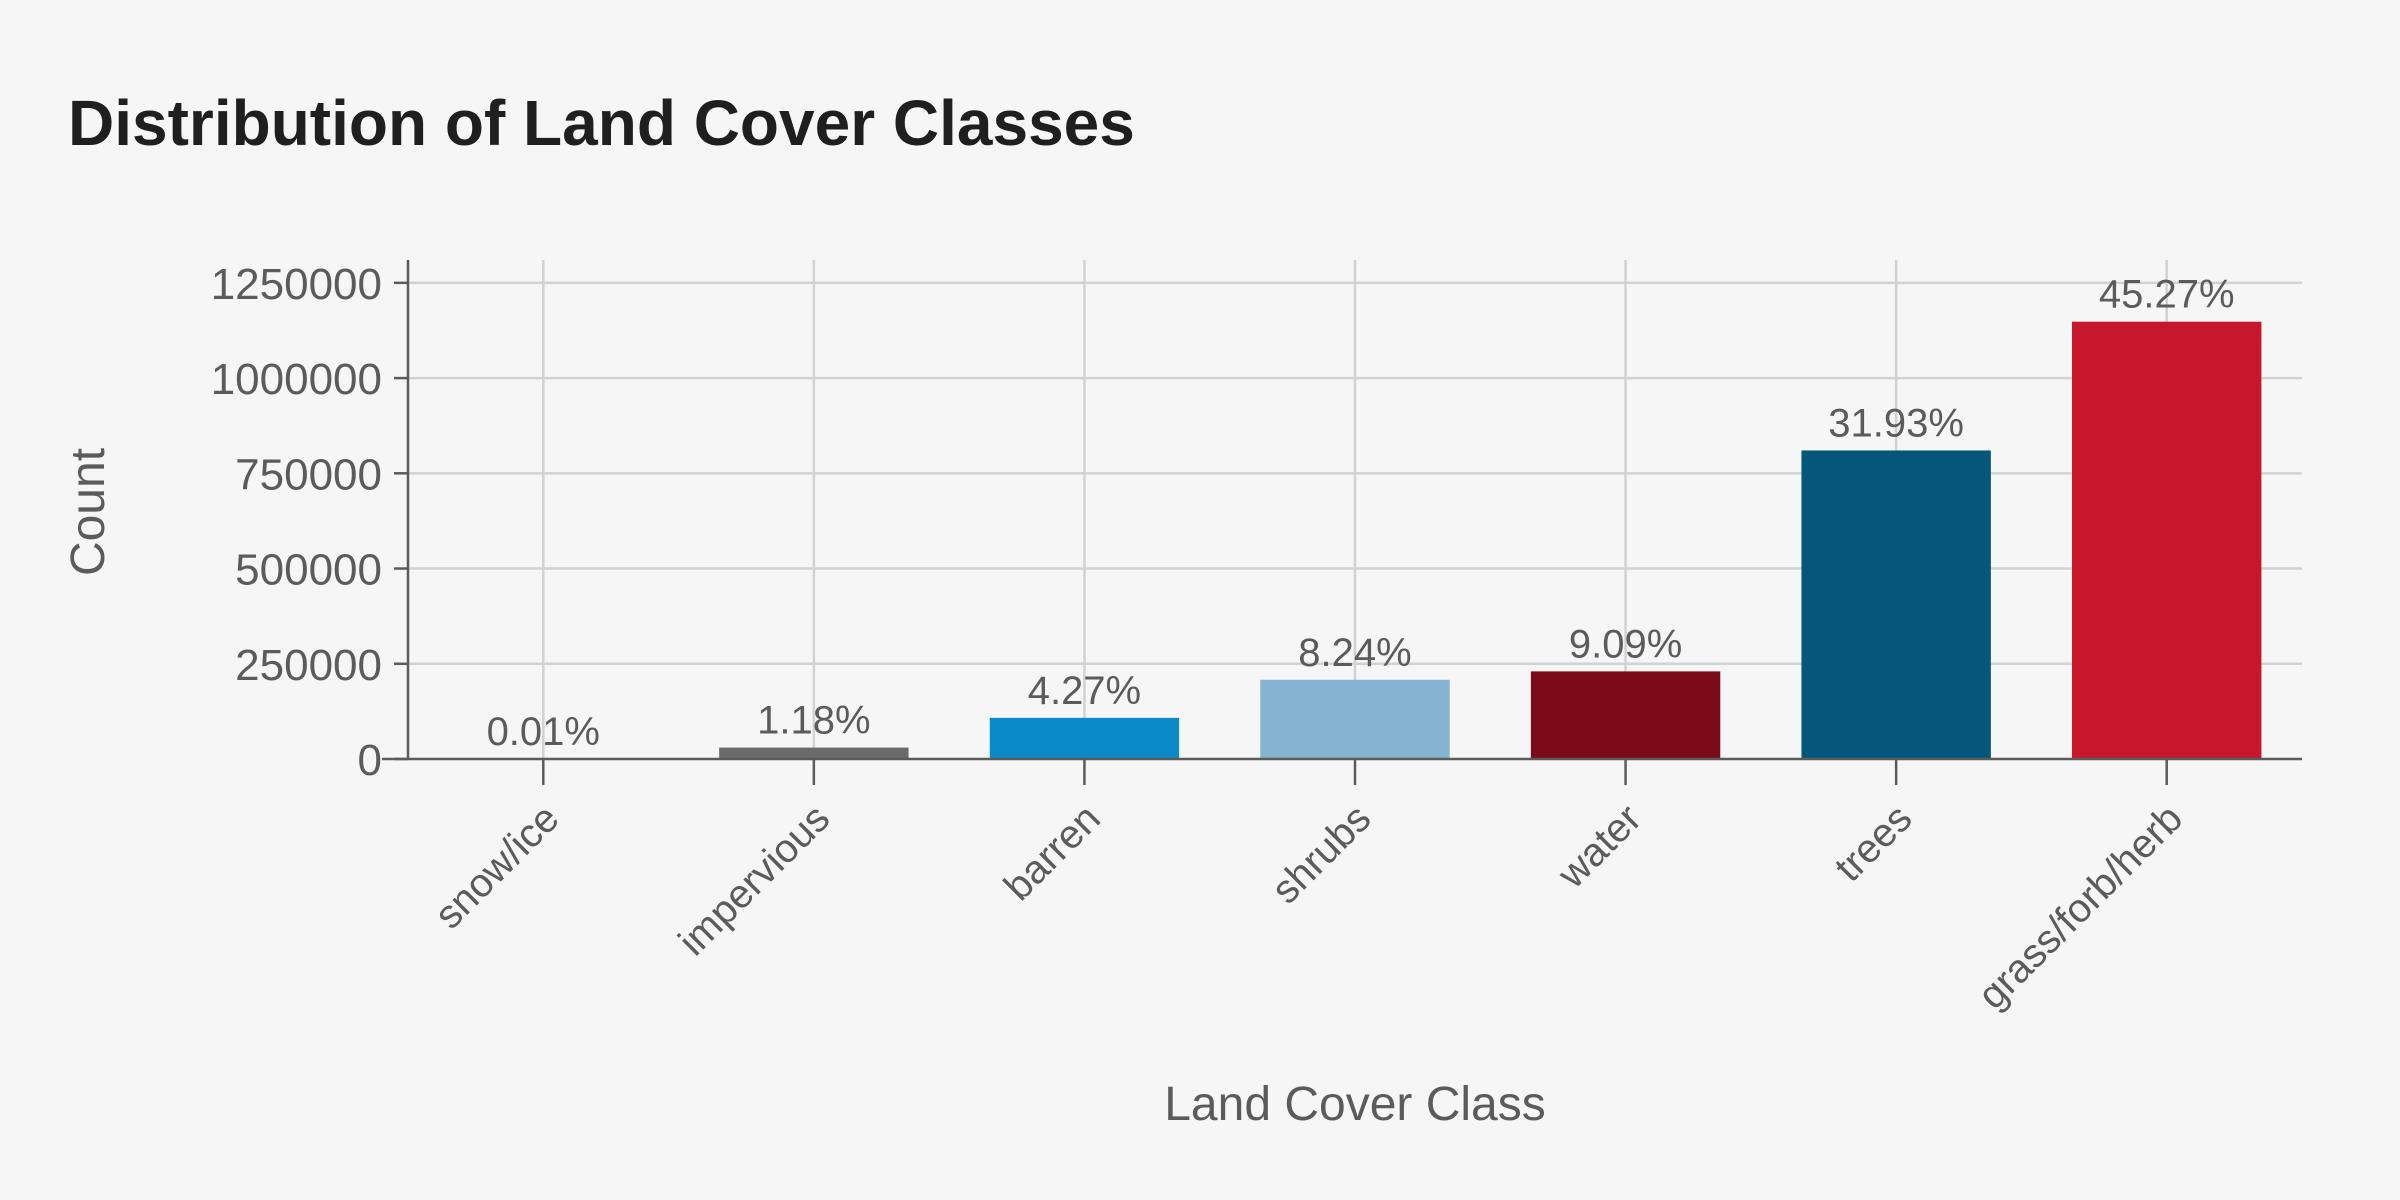  Describe the element at coordinates (309, 522) in the screenshot. I see `y-axis-ticks: 0 250000 500000 750000 1000000 1250000` at that location.